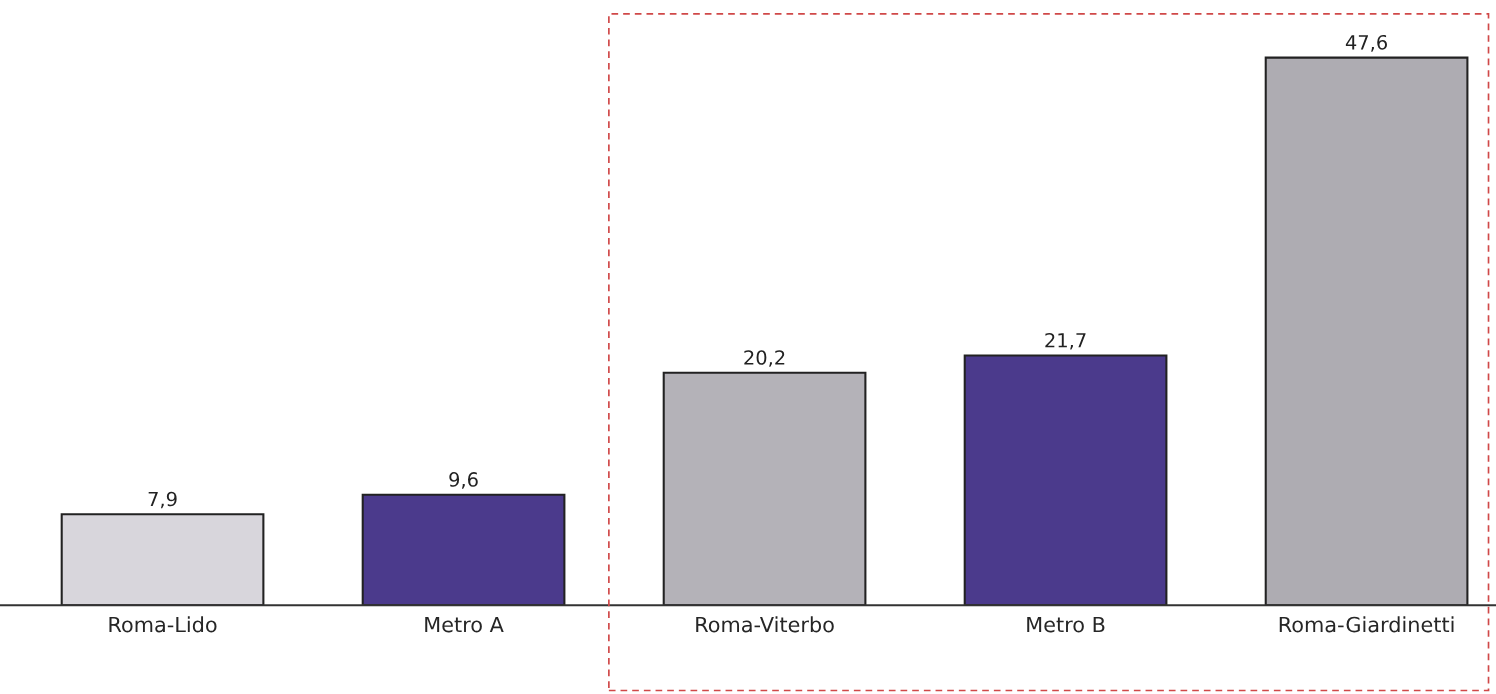 The width and height of the screenshot is (1496, 694). I want to click on data-label: 7,9, so click(162, 500).